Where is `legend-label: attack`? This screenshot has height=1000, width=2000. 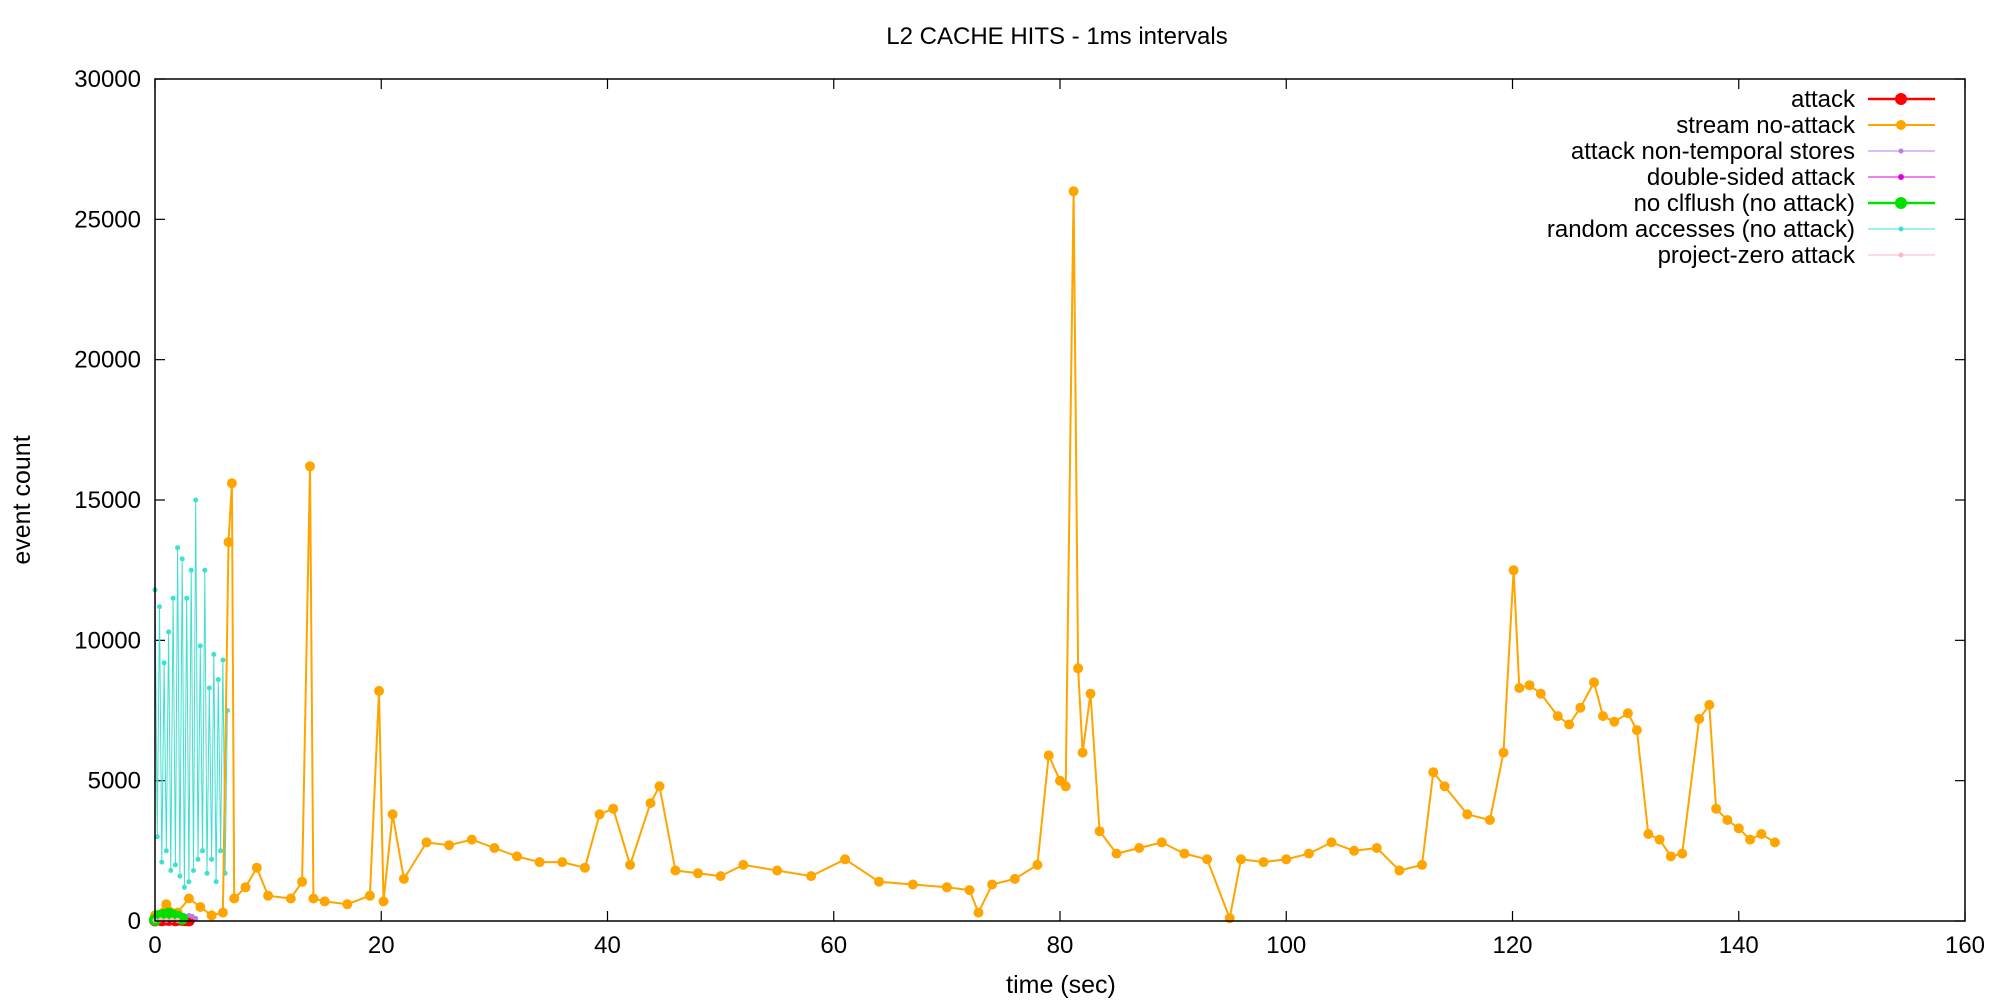 legend-label: attack is located at coordinates (1823, 99).